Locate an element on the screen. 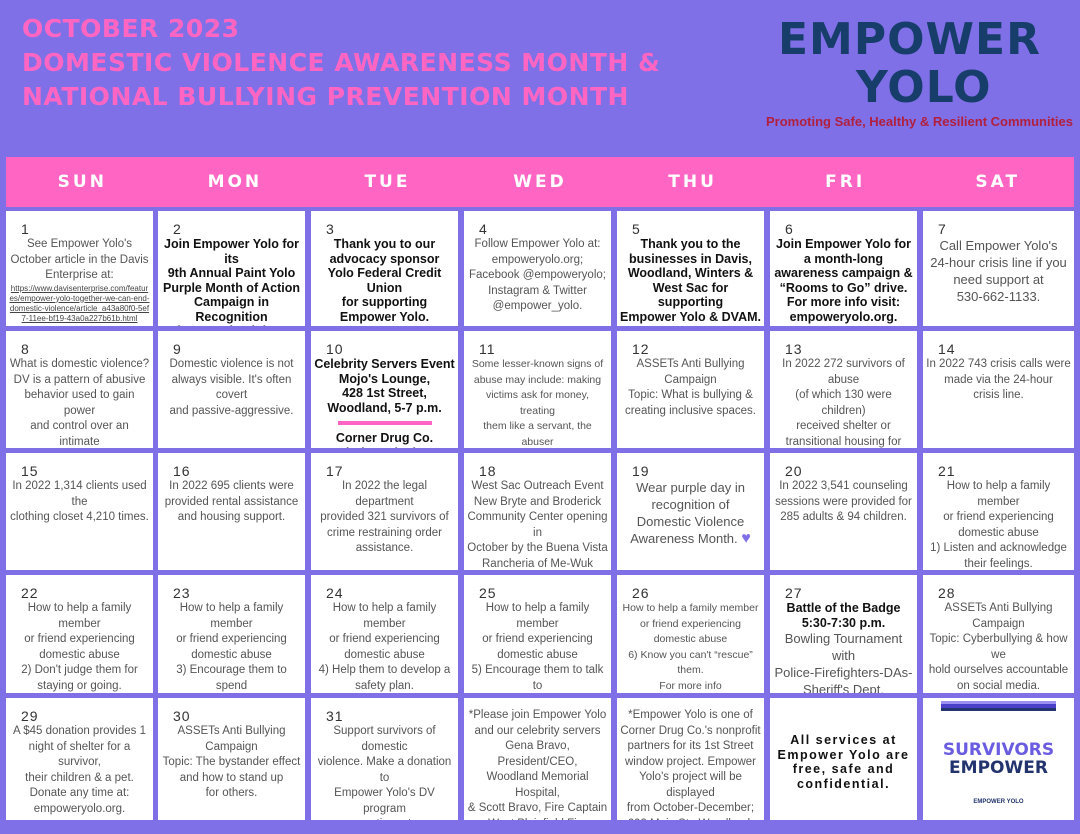 This screenshot has height=834, width=1080. event-title: Battle of the Badge 5:30-7:30 p.m. is located at coordinates (843, 615).